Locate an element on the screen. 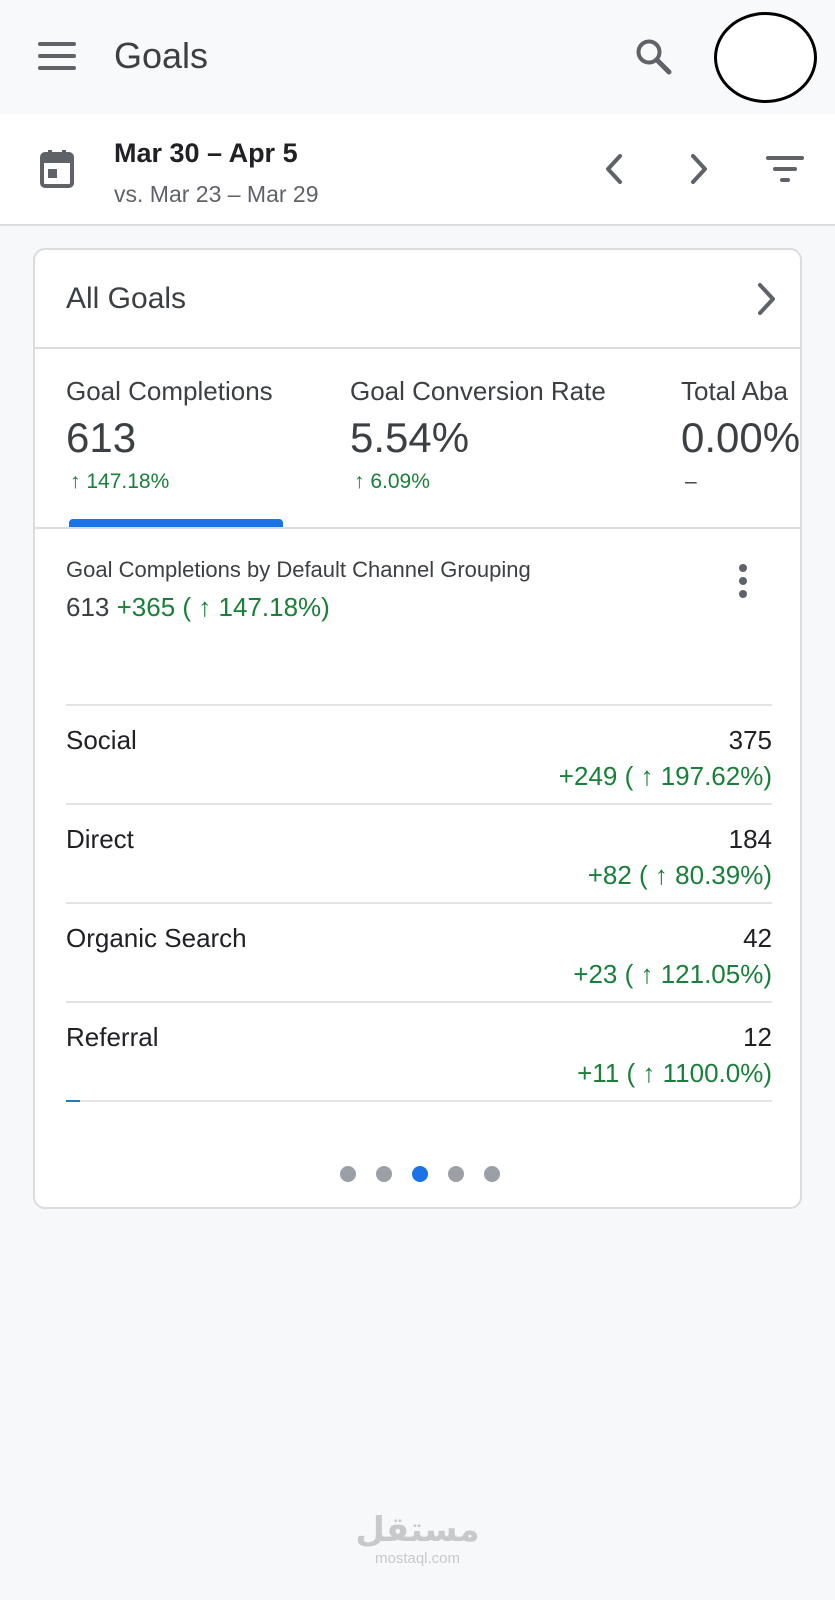  metric-label: Goal Completions is located at coordinates (169, 391).